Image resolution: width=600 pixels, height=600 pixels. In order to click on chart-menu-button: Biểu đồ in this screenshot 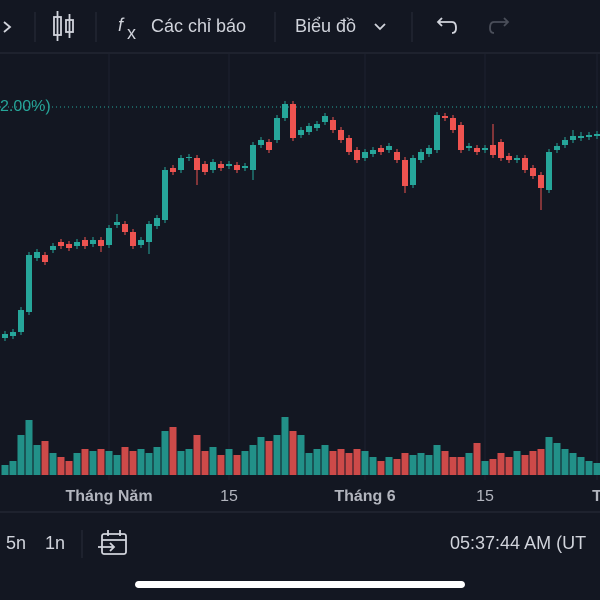, I will do `click(325, 26)`.